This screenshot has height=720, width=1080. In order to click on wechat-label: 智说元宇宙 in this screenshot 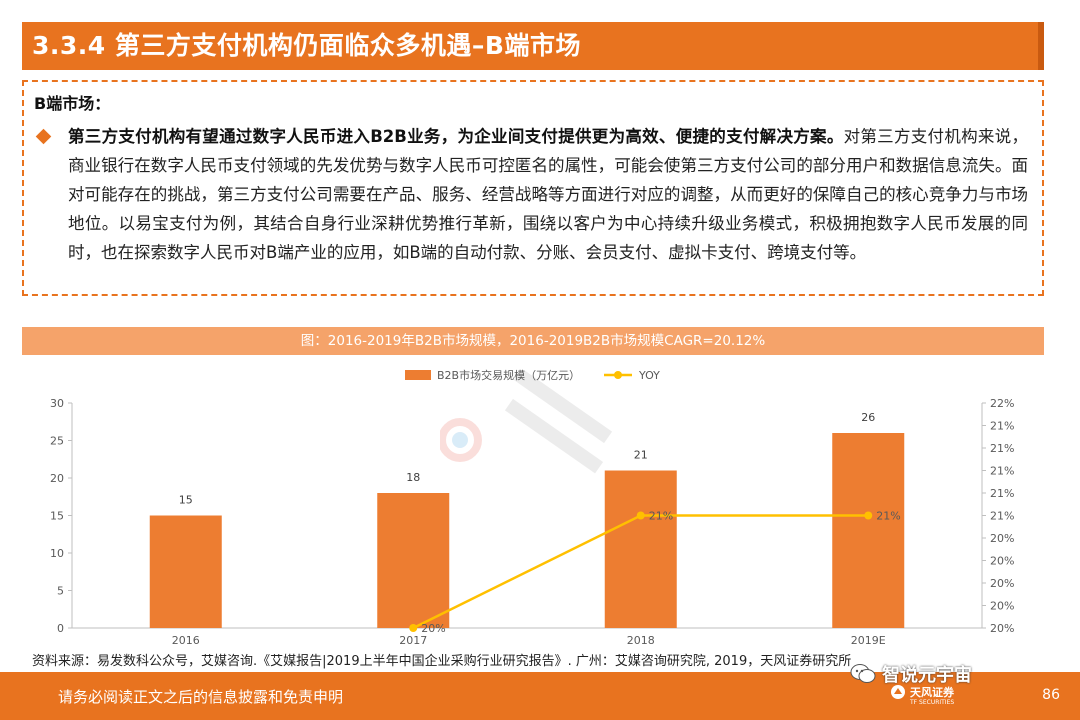, I will do `click(927, 675)`.